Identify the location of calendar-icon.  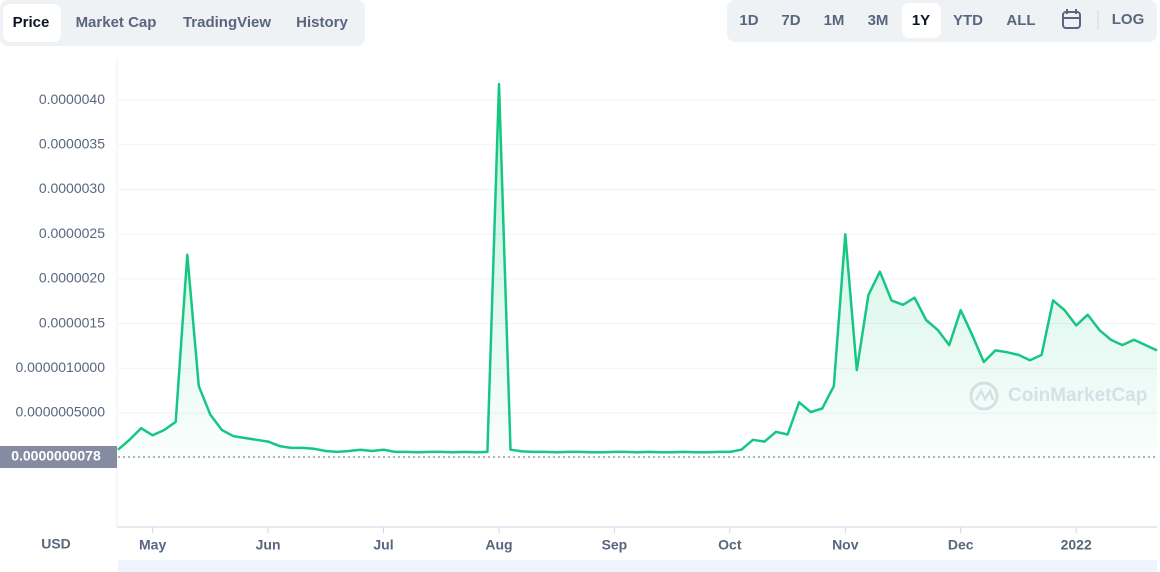
(1071, 19).